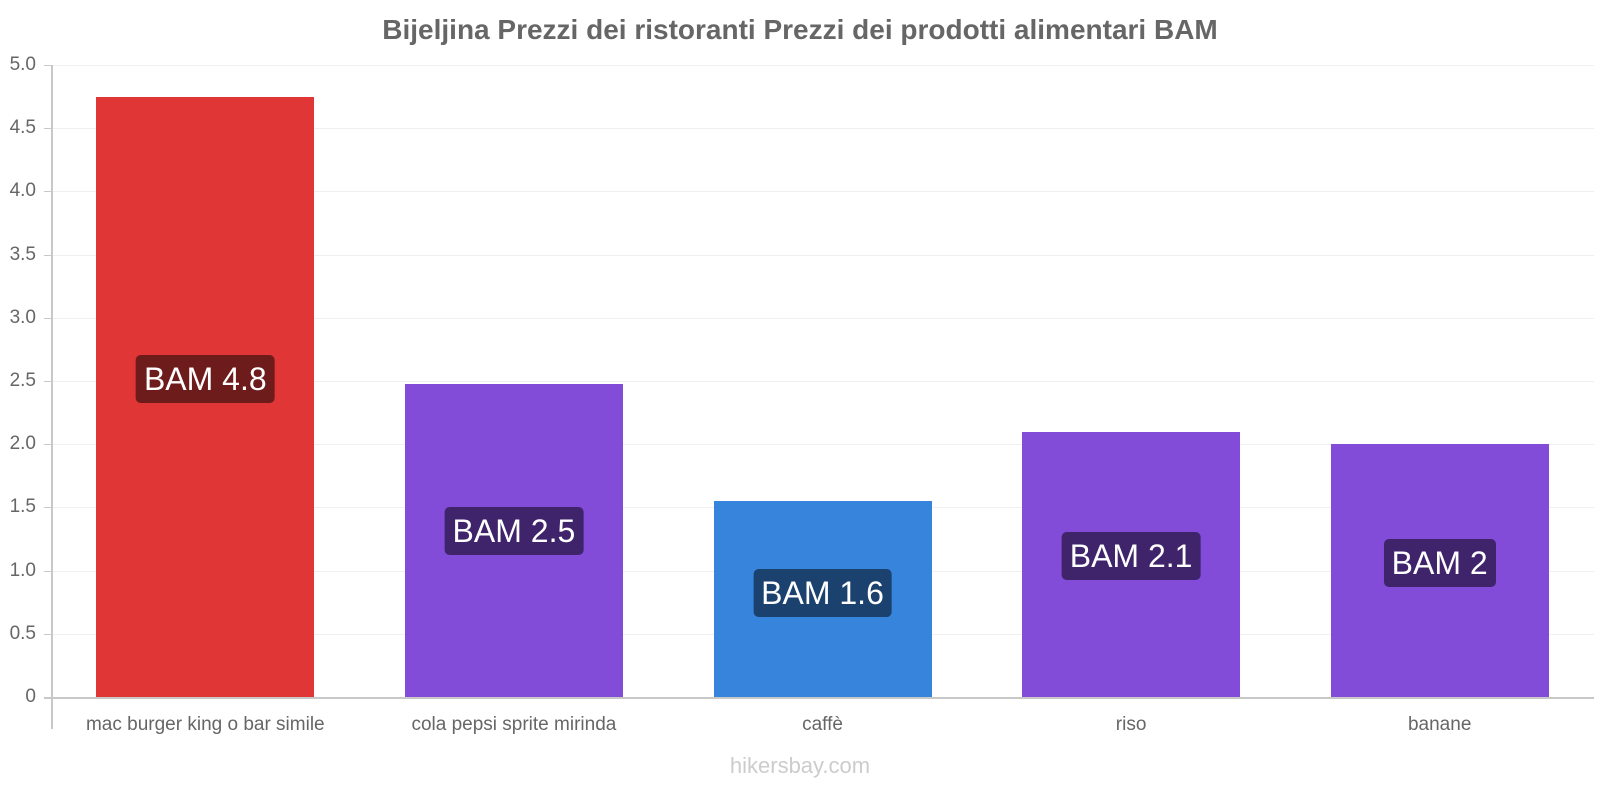 The image size is (1600, 800). What do you see at coordinates (22, 633) in the screenshot?
I see `y-tick-label: 0.5` at bounding box center [22, 633].